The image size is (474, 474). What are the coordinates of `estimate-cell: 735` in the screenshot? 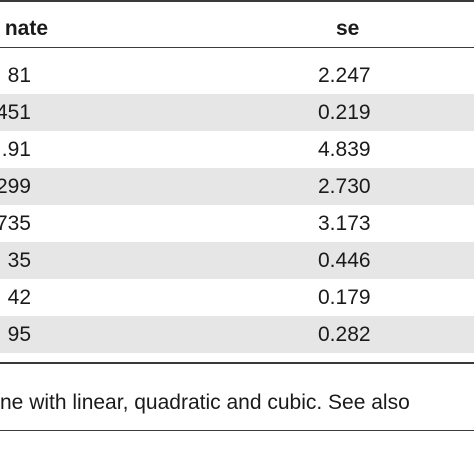 It's located at (15, 223).